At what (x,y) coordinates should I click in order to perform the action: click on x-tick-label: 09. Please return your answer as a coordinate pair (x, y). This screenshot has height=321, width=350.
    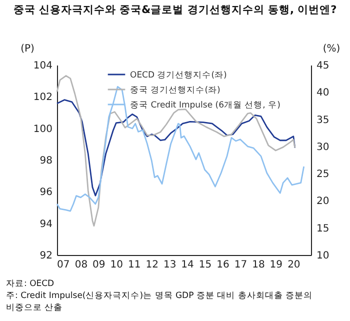
    Looking at the image, I should click on (99, 265).